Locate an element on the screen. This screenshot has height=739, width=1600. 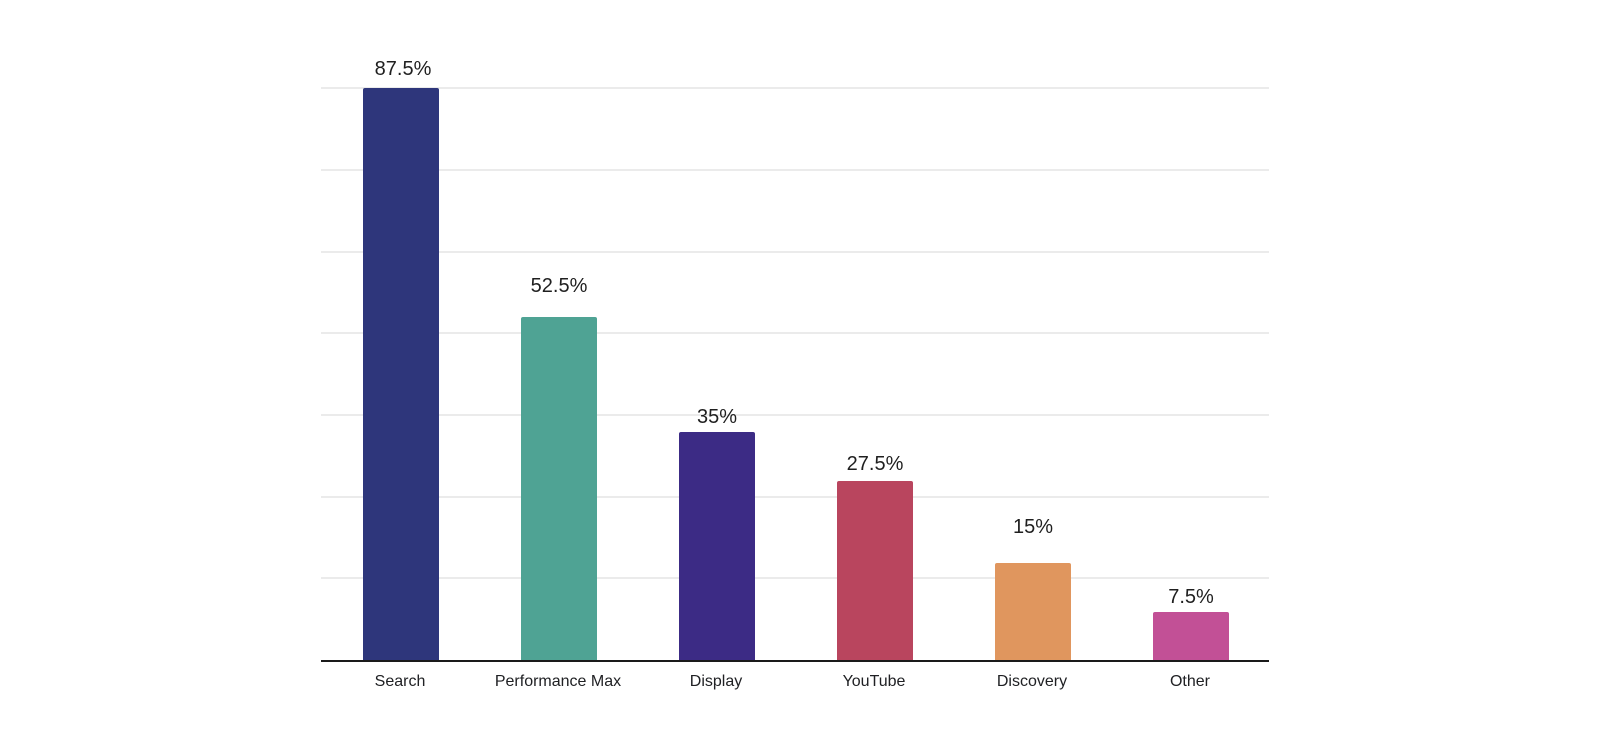
bar-performance-max is located at coordinates (559, 489).